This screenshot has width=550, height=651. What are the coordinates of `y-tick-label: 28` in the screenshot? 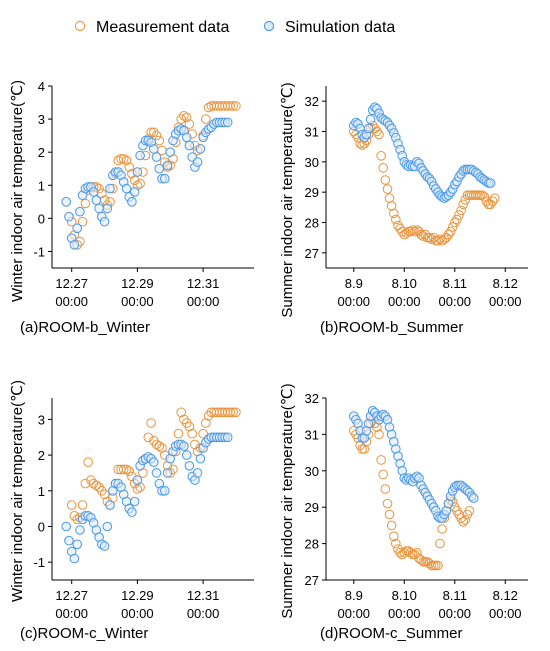 It's located at (312, 223).